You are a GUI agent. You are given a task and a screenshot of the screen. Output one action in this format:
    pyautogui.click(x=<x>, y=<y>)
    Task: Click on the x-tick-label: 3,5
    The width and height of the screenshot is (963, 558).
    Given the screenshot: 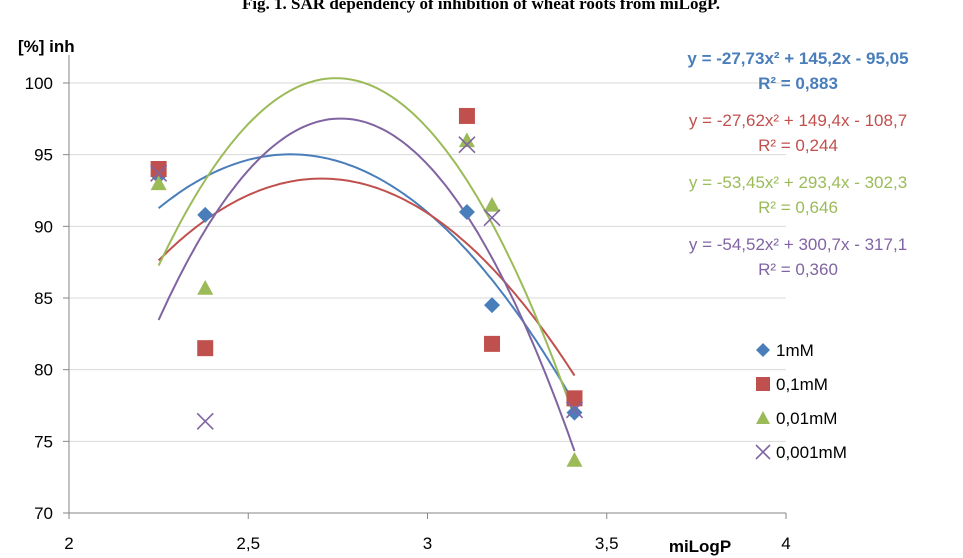 What is the action you would take?
    pyautogui.click(x=607, y=543)
    